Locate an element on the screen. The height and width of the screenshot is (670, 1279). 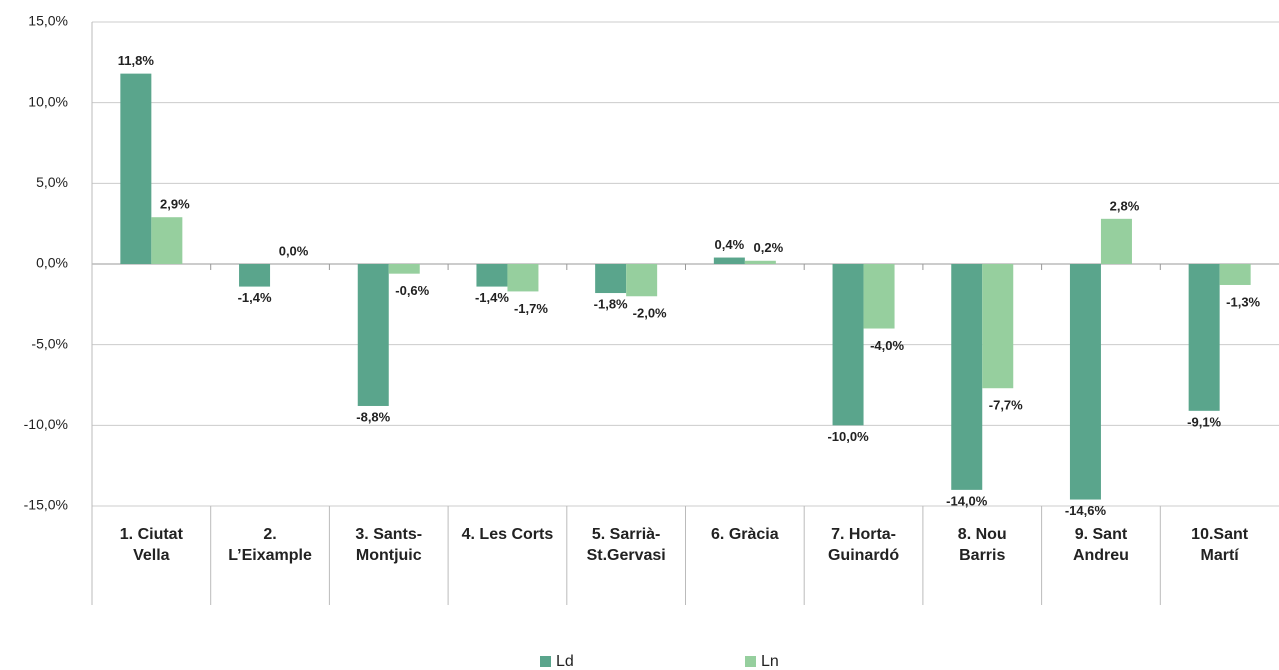
y-tick-label: 0,0% is located at coordinates (52, 263).